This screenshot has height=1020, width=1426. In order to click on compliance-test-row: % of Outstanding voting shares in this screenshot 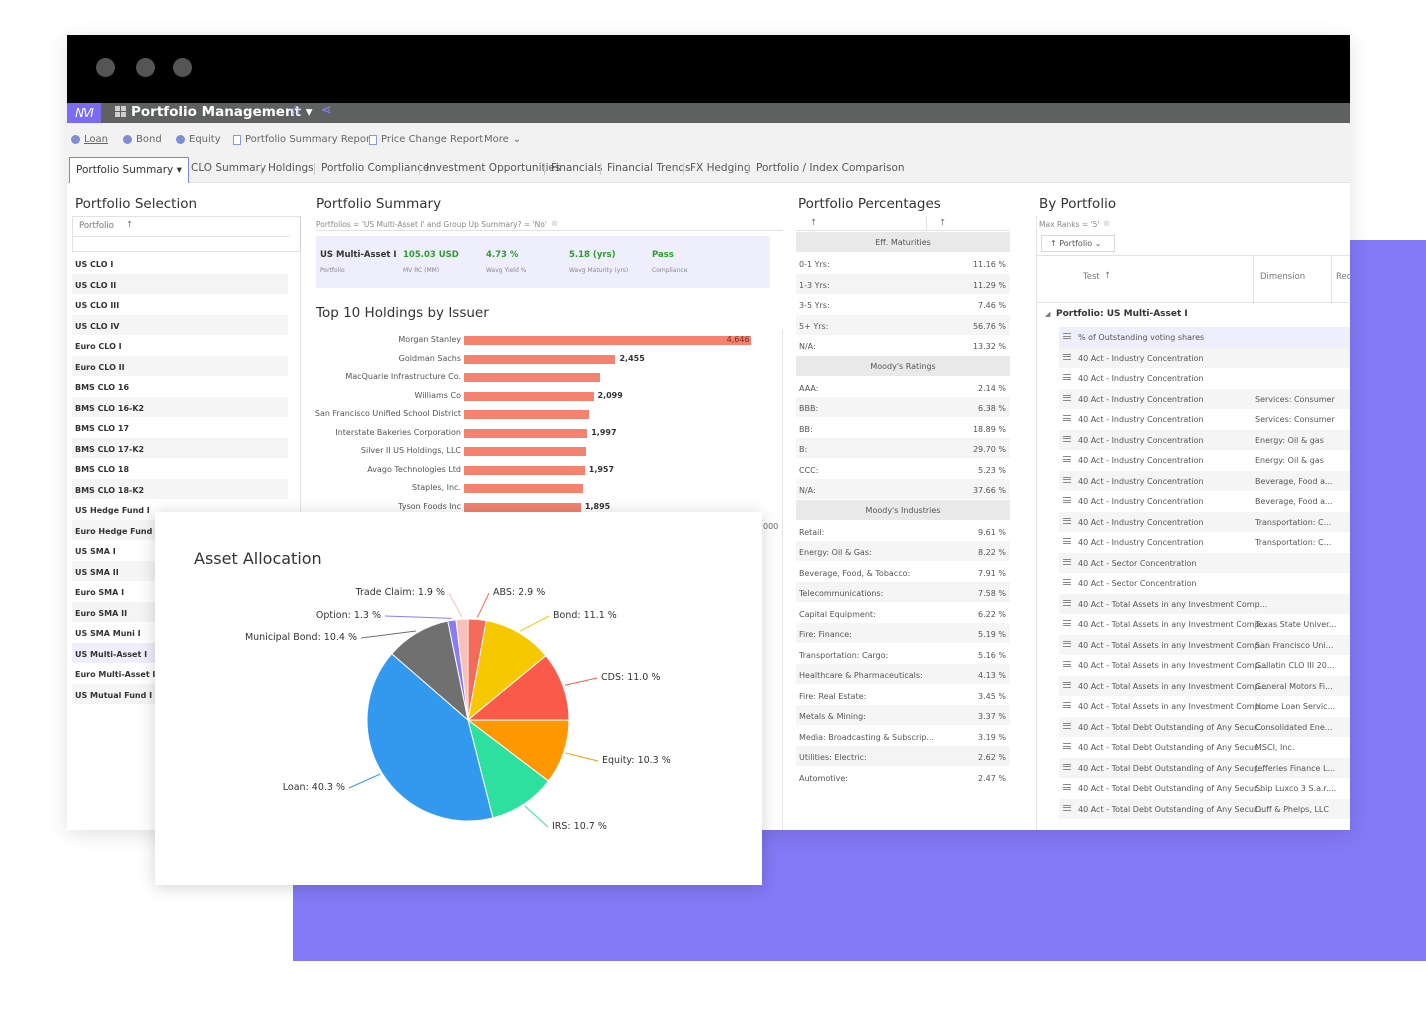, I will do `click(1204, 337)`.